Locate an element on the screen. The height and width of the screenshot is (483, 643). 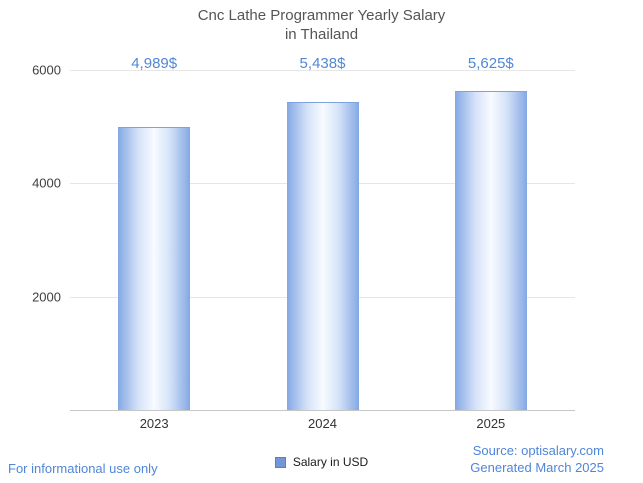
legend-swatch-icon is located at coordinates (280, 462).